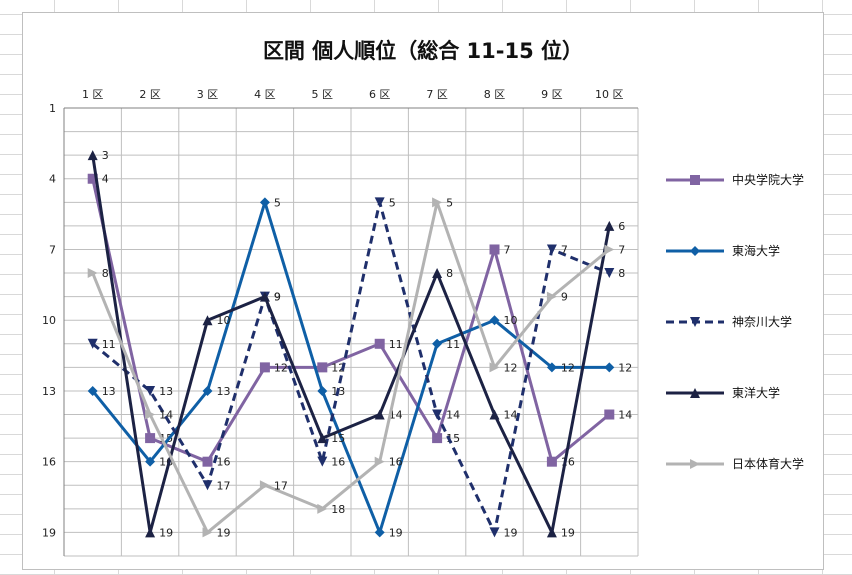  What do you see at coordinates (437, 94) in the screenshot?
I see `x-tick-label: 7 区` at bounding box center [437, 94].